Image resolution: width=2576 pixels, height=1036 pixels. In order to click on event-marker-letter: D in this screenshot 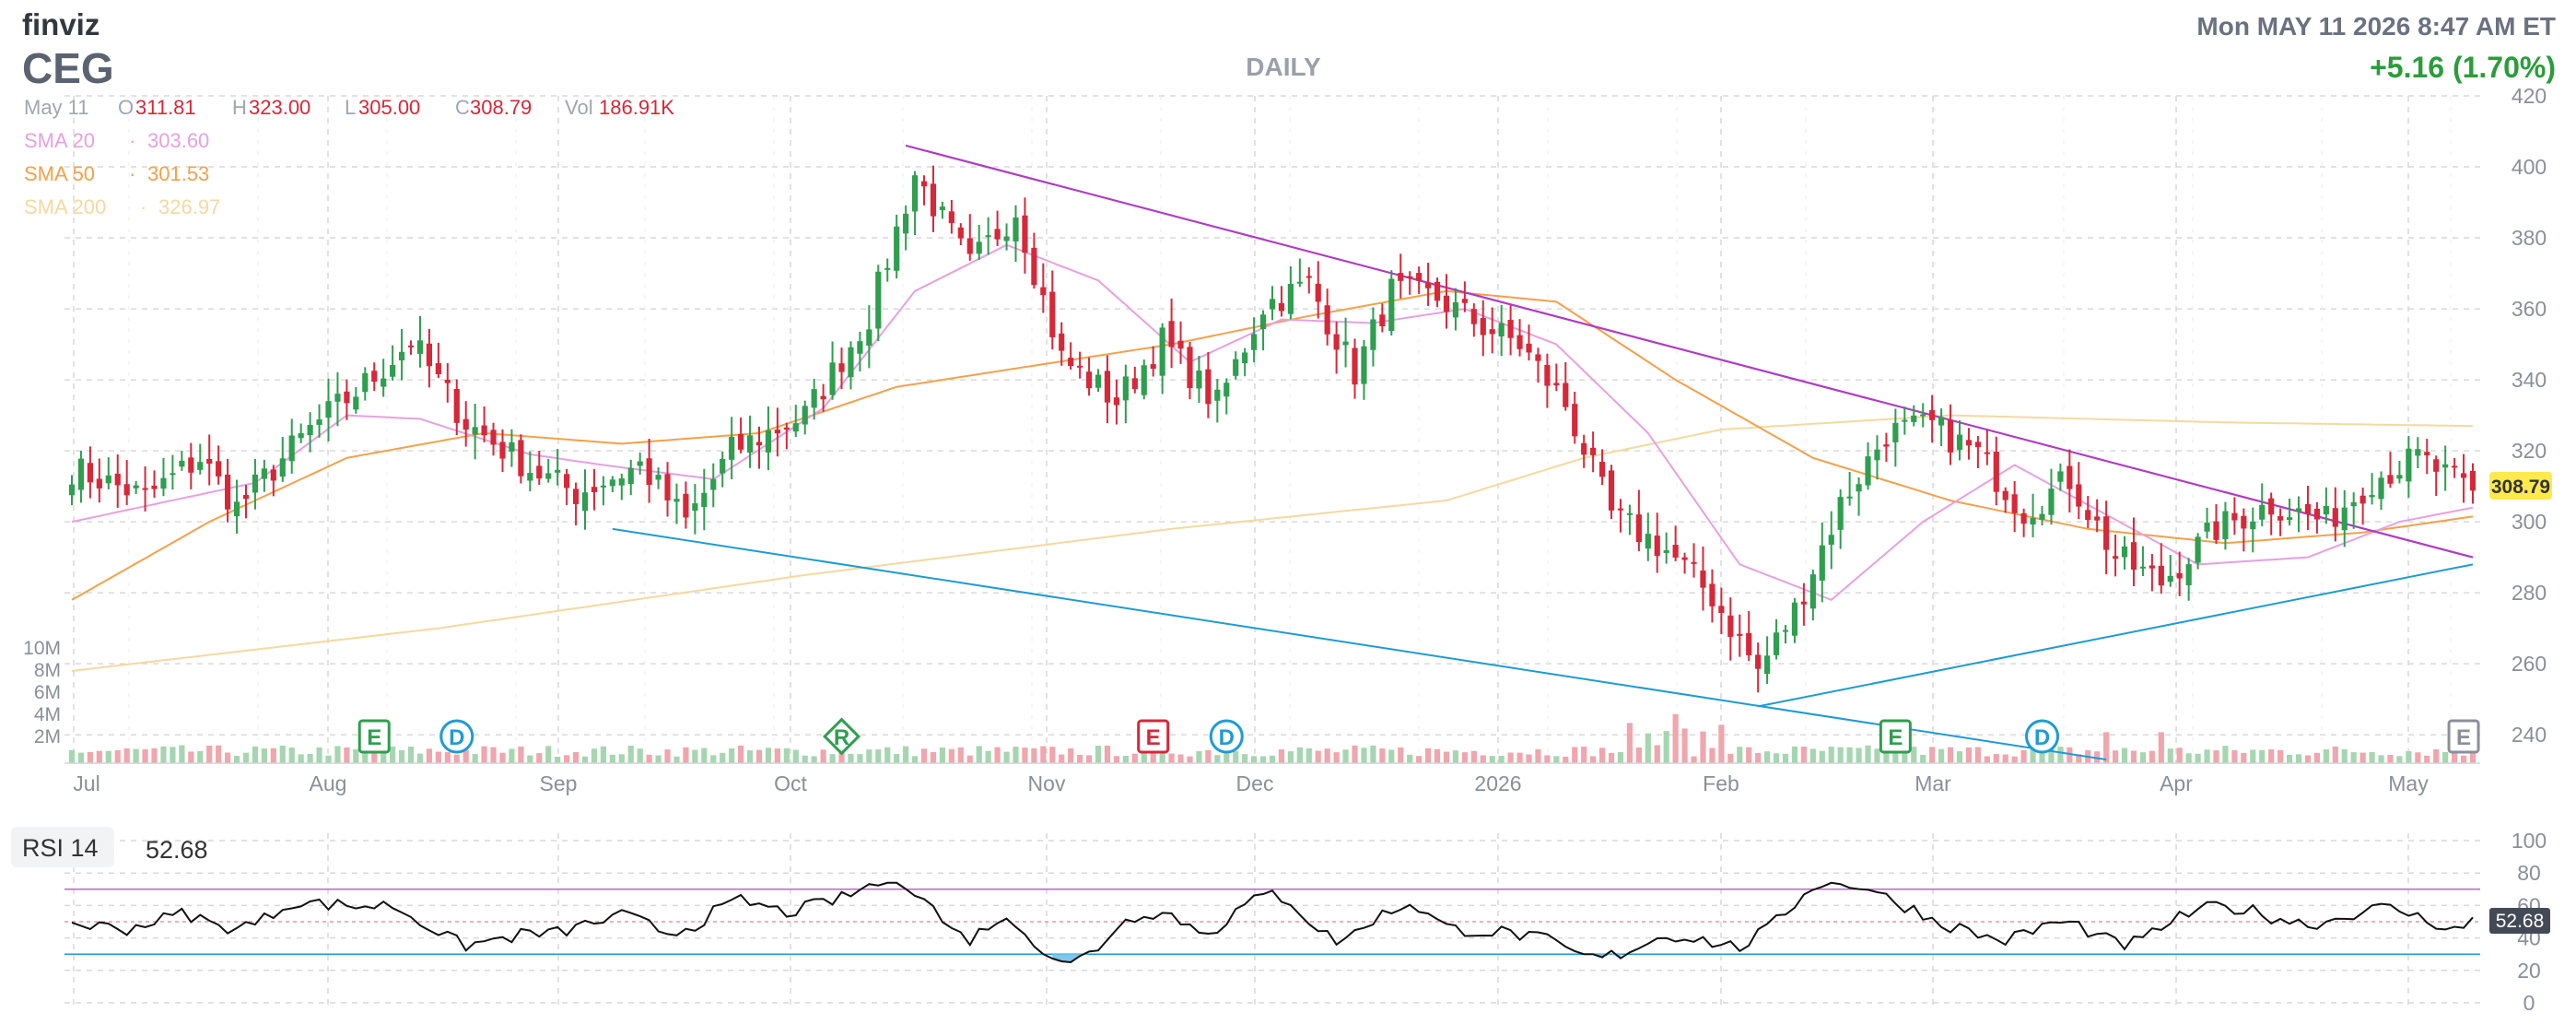, I will do `click(1227, 738)`.